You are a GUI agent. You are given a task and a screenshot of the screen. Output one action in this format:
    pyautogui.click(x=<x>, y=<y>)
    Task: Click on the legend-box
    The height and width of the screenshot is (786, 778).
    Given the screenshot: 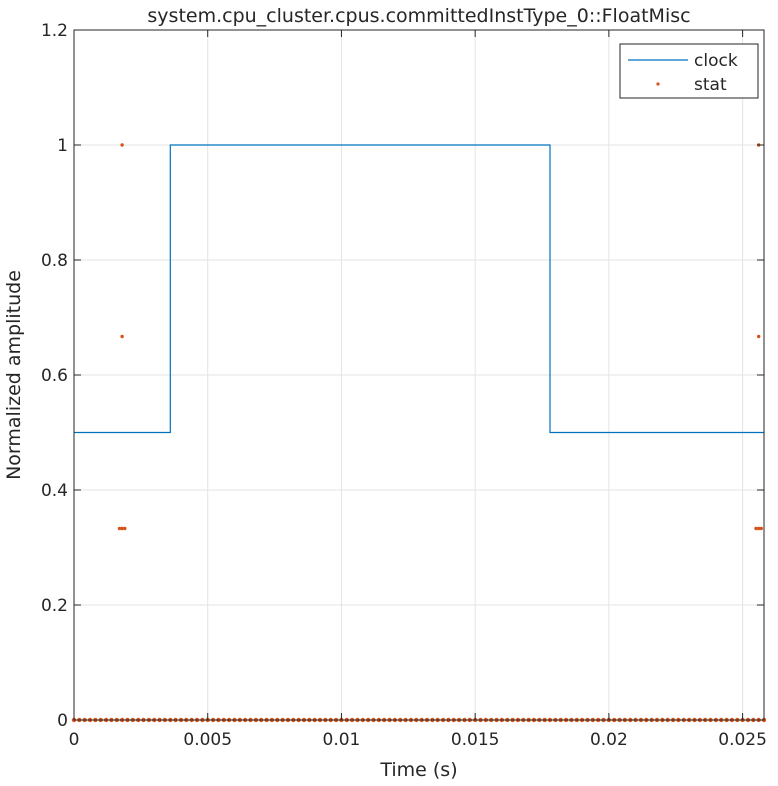 What is the action you would take?
    pyautogui.click(x=689, y=71)
    